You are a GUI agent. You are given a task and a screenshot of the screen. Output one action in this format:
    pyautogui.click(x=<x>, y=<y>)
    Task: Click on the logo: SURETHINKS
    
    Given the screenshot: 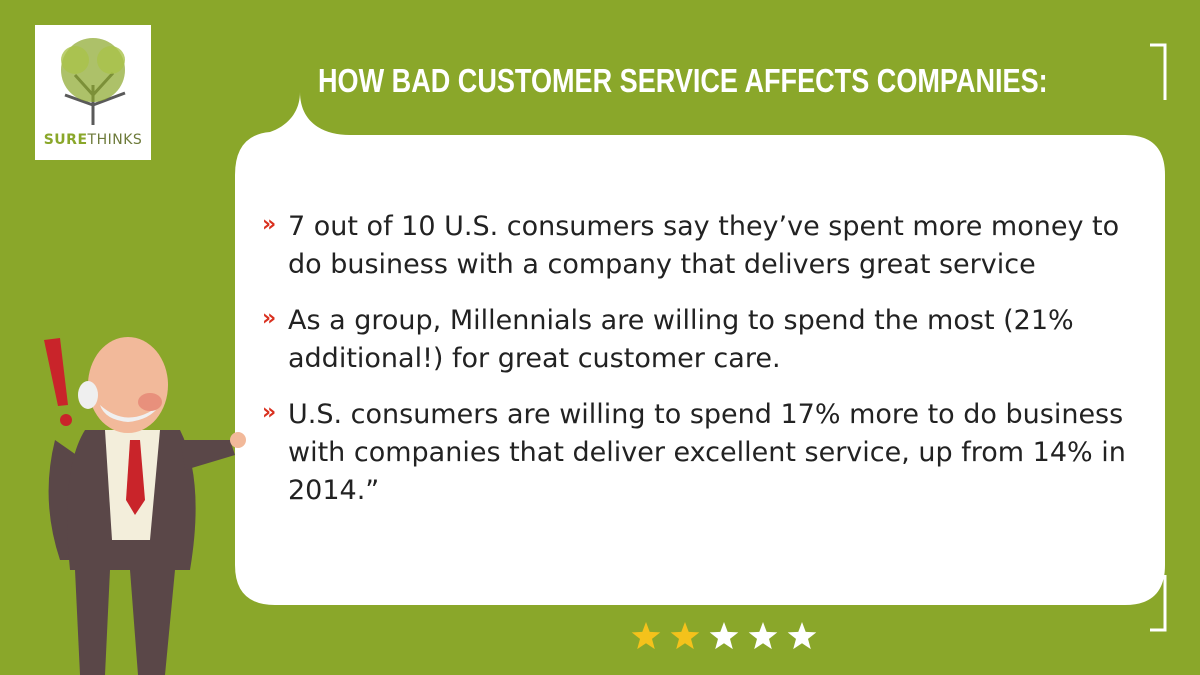 What is the action you would take?
    pyautogui.click(x=93, y=92)
    